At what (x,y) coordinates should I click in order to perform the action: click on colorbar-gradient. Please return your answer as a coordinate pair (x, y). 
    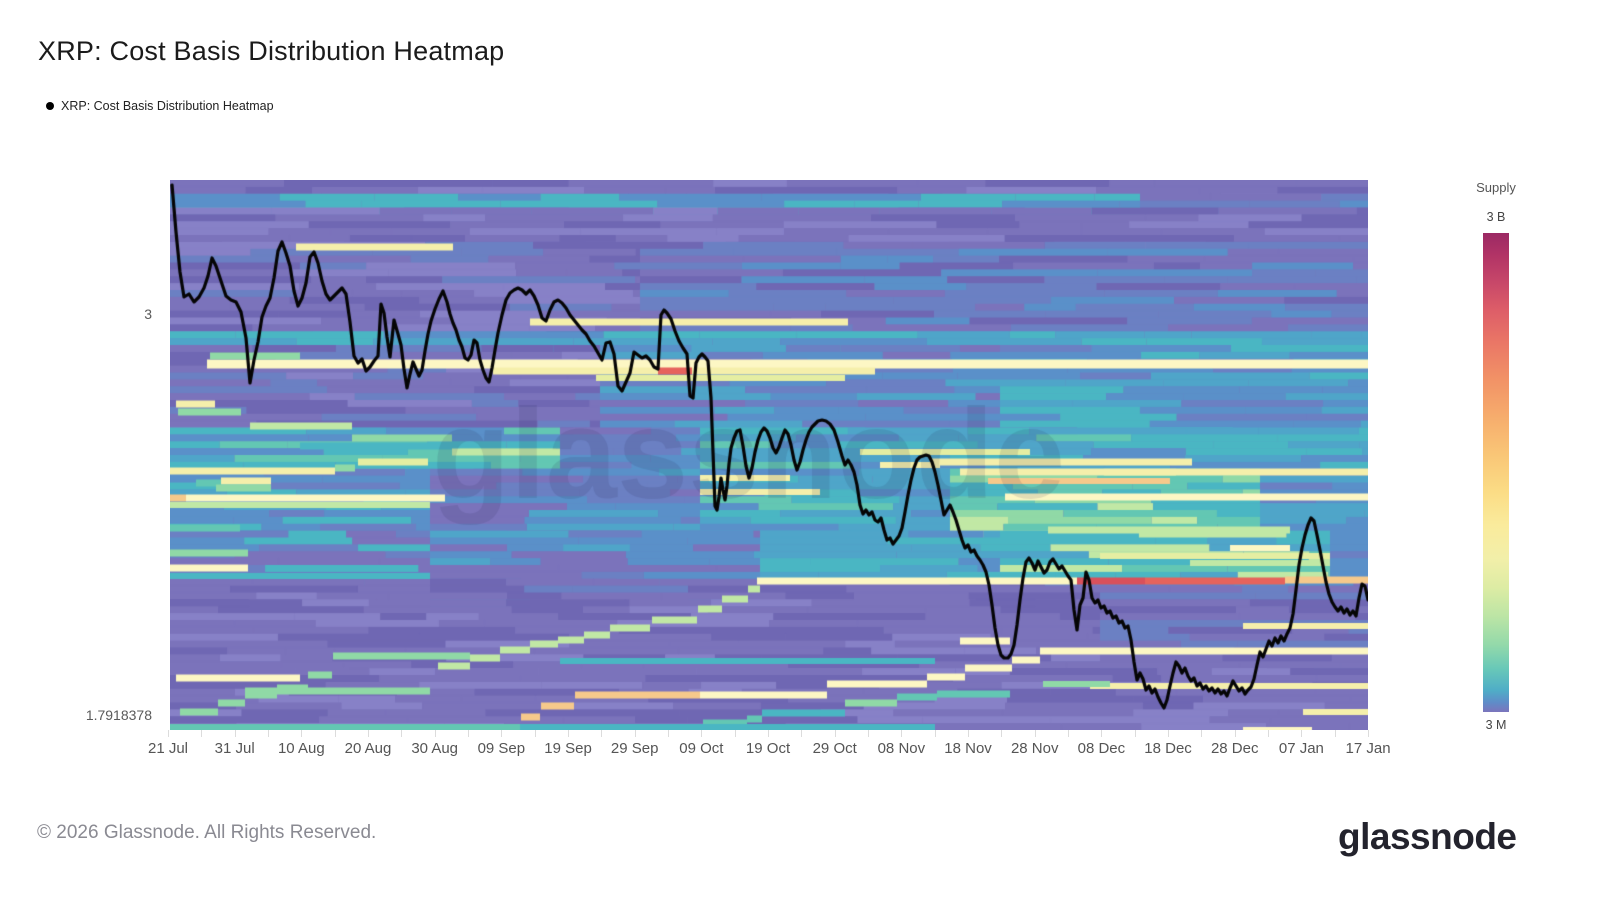
    Looking at the image, I should click on (1496, 472).